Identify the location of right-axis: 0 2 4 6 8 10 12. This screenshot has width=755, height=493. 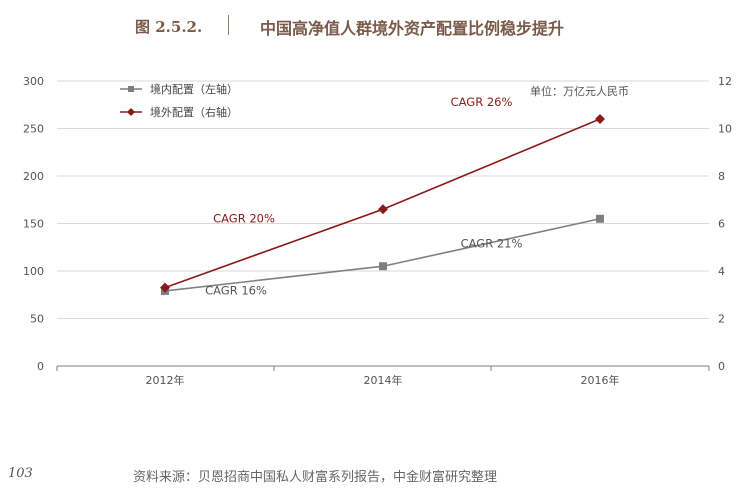
(725, 224).